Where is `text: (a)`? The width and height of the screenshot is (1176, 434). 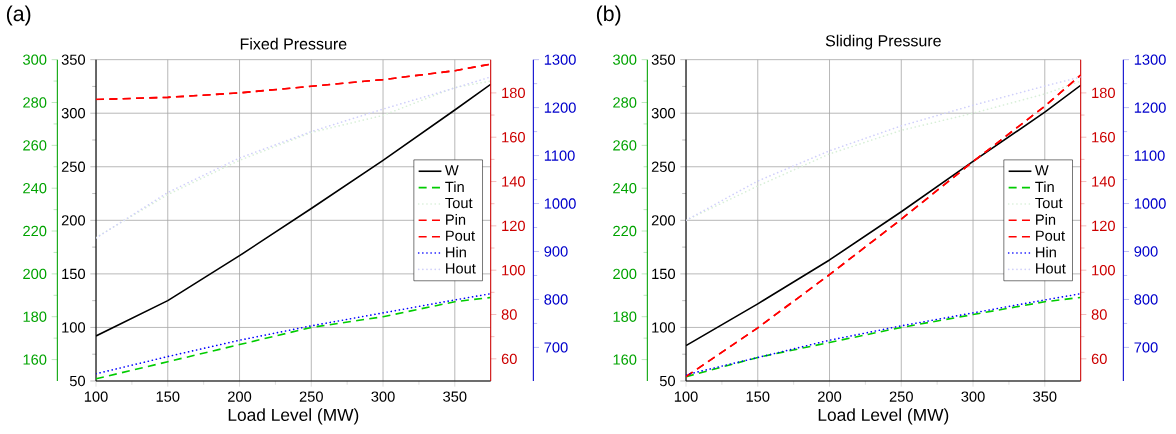
text: (a) is located at coordinates (18, 15).